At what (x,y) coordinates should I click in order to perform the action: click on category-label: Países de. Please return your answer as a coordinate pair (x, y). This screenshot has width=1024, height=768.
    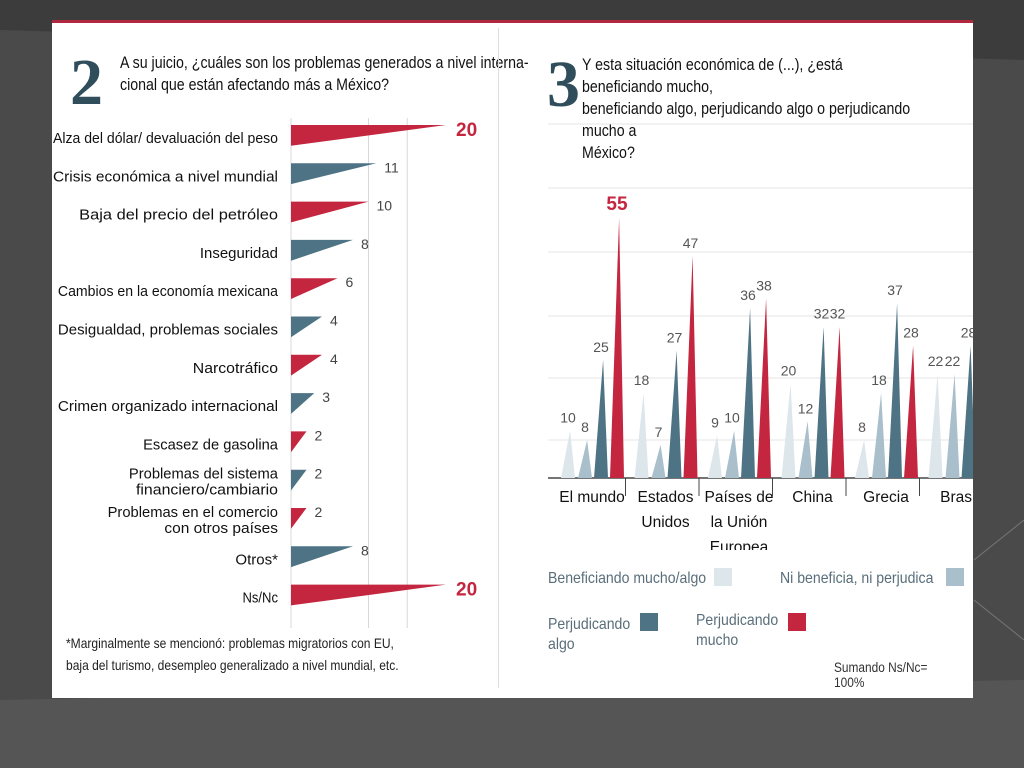
    Looking at the image, I should click on (739, 497).